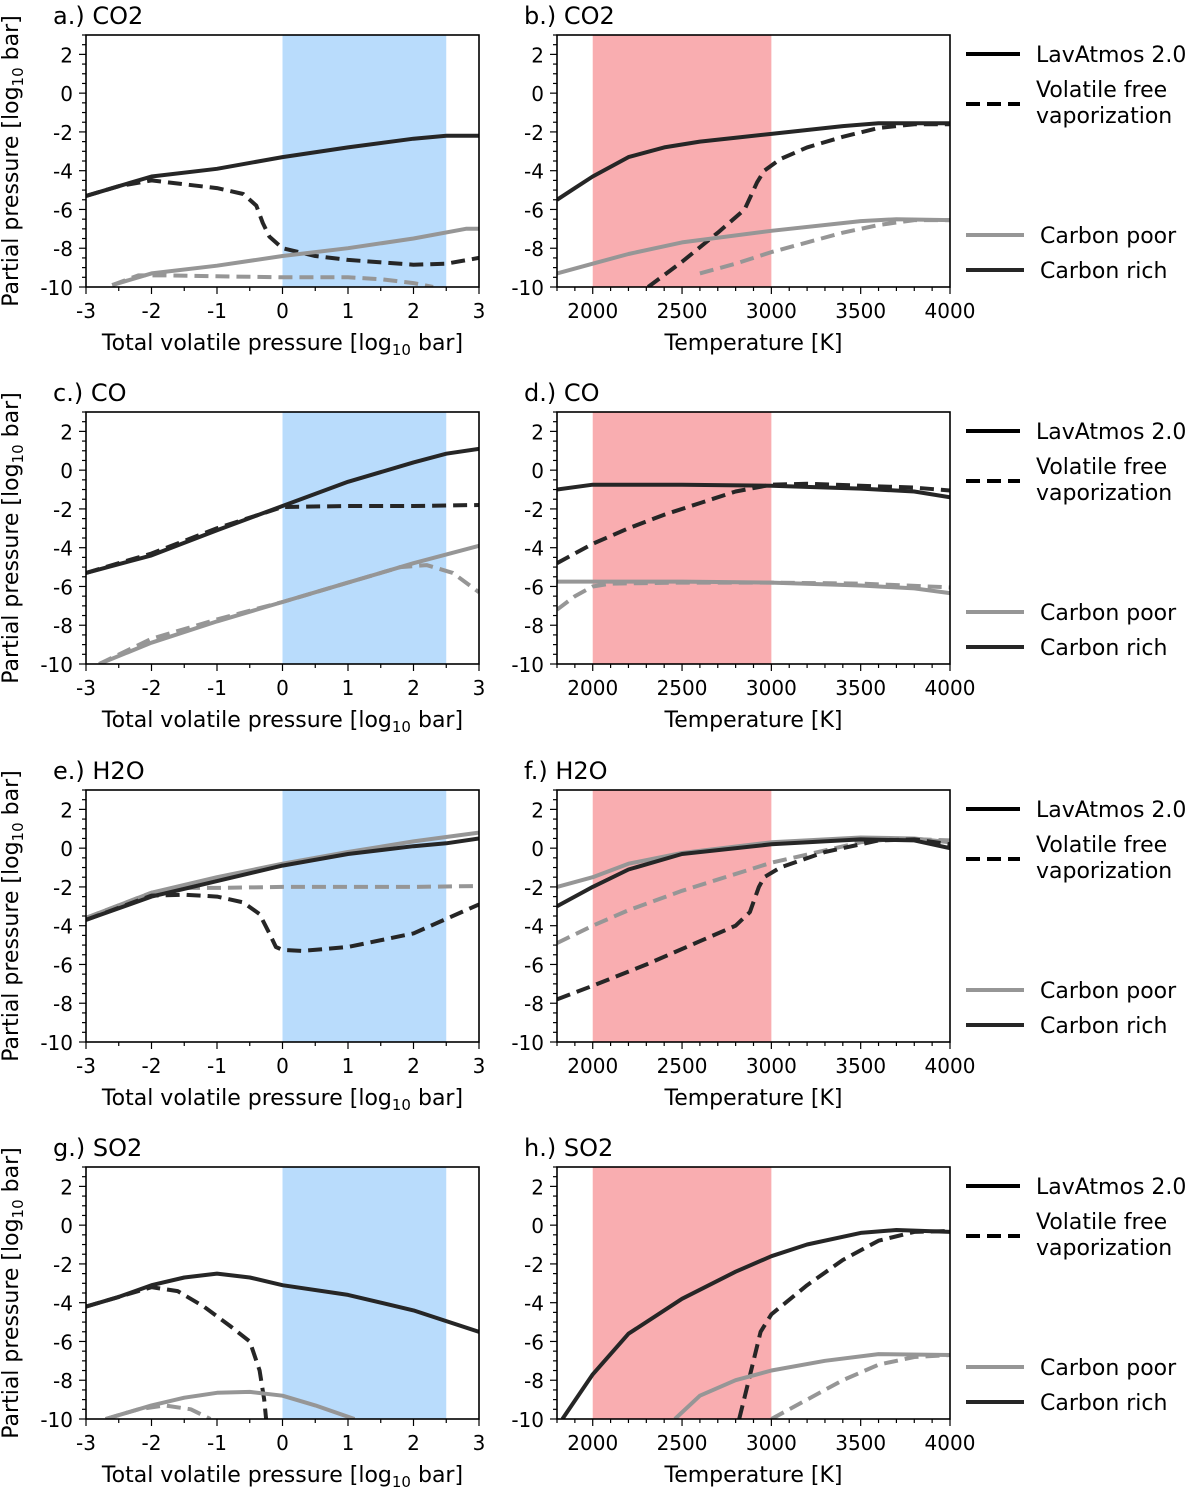 The image size is (1200, 1489). I want to click on x-tick-label: 2500, so click(682, 1066).